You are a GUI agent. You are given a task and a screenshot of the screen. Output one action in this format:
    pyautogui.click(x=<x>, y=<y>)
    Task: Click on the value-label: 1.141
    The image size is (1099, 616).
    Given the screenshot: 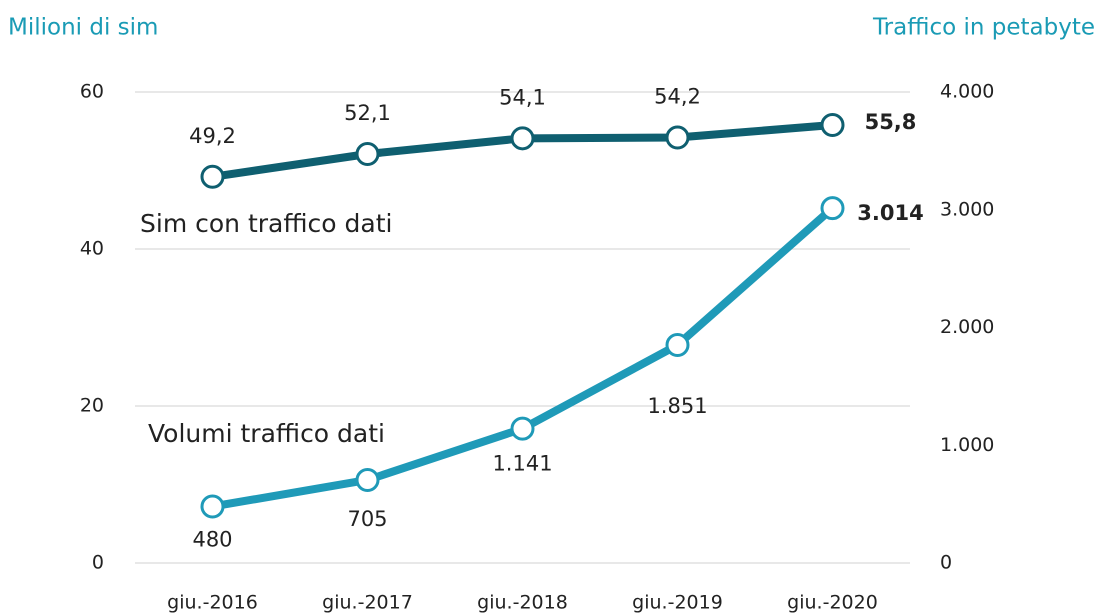 What is the action you would take?
    pyautogui.click(x=522, y=464)
    